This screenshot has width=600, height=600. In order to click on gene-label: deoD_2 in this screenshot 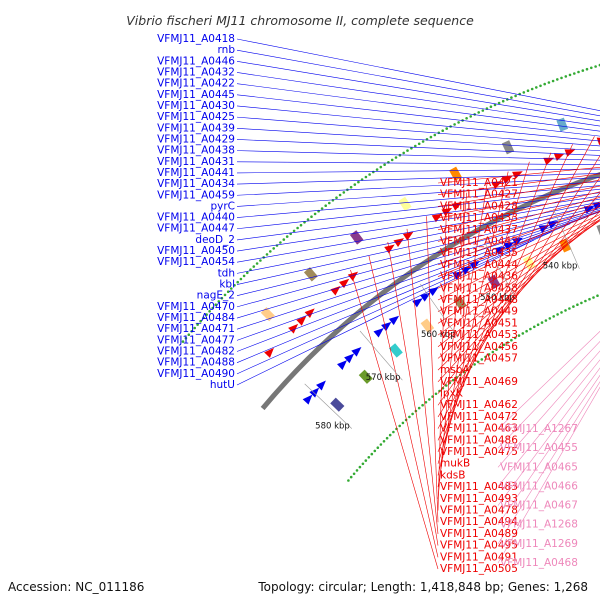, I will do `click(215, 240)`.